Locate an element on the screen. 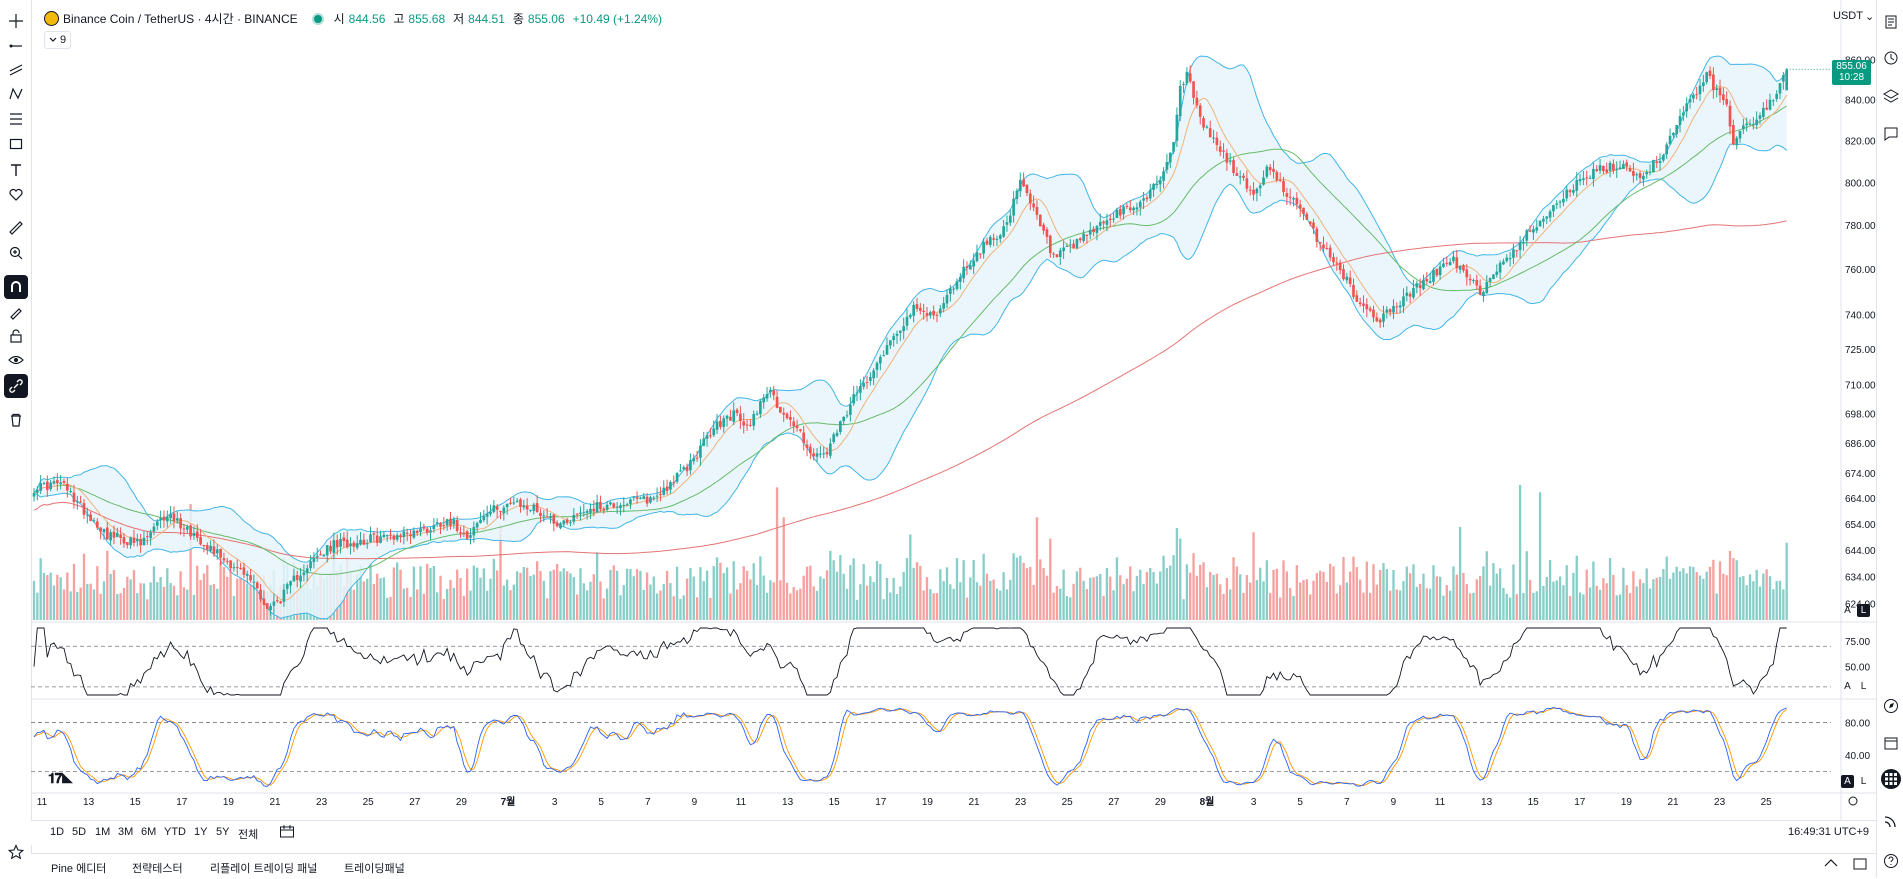 This screenshot has width=1903, height=879. range-6m-button: 6M is located at coordinates (149, 832).